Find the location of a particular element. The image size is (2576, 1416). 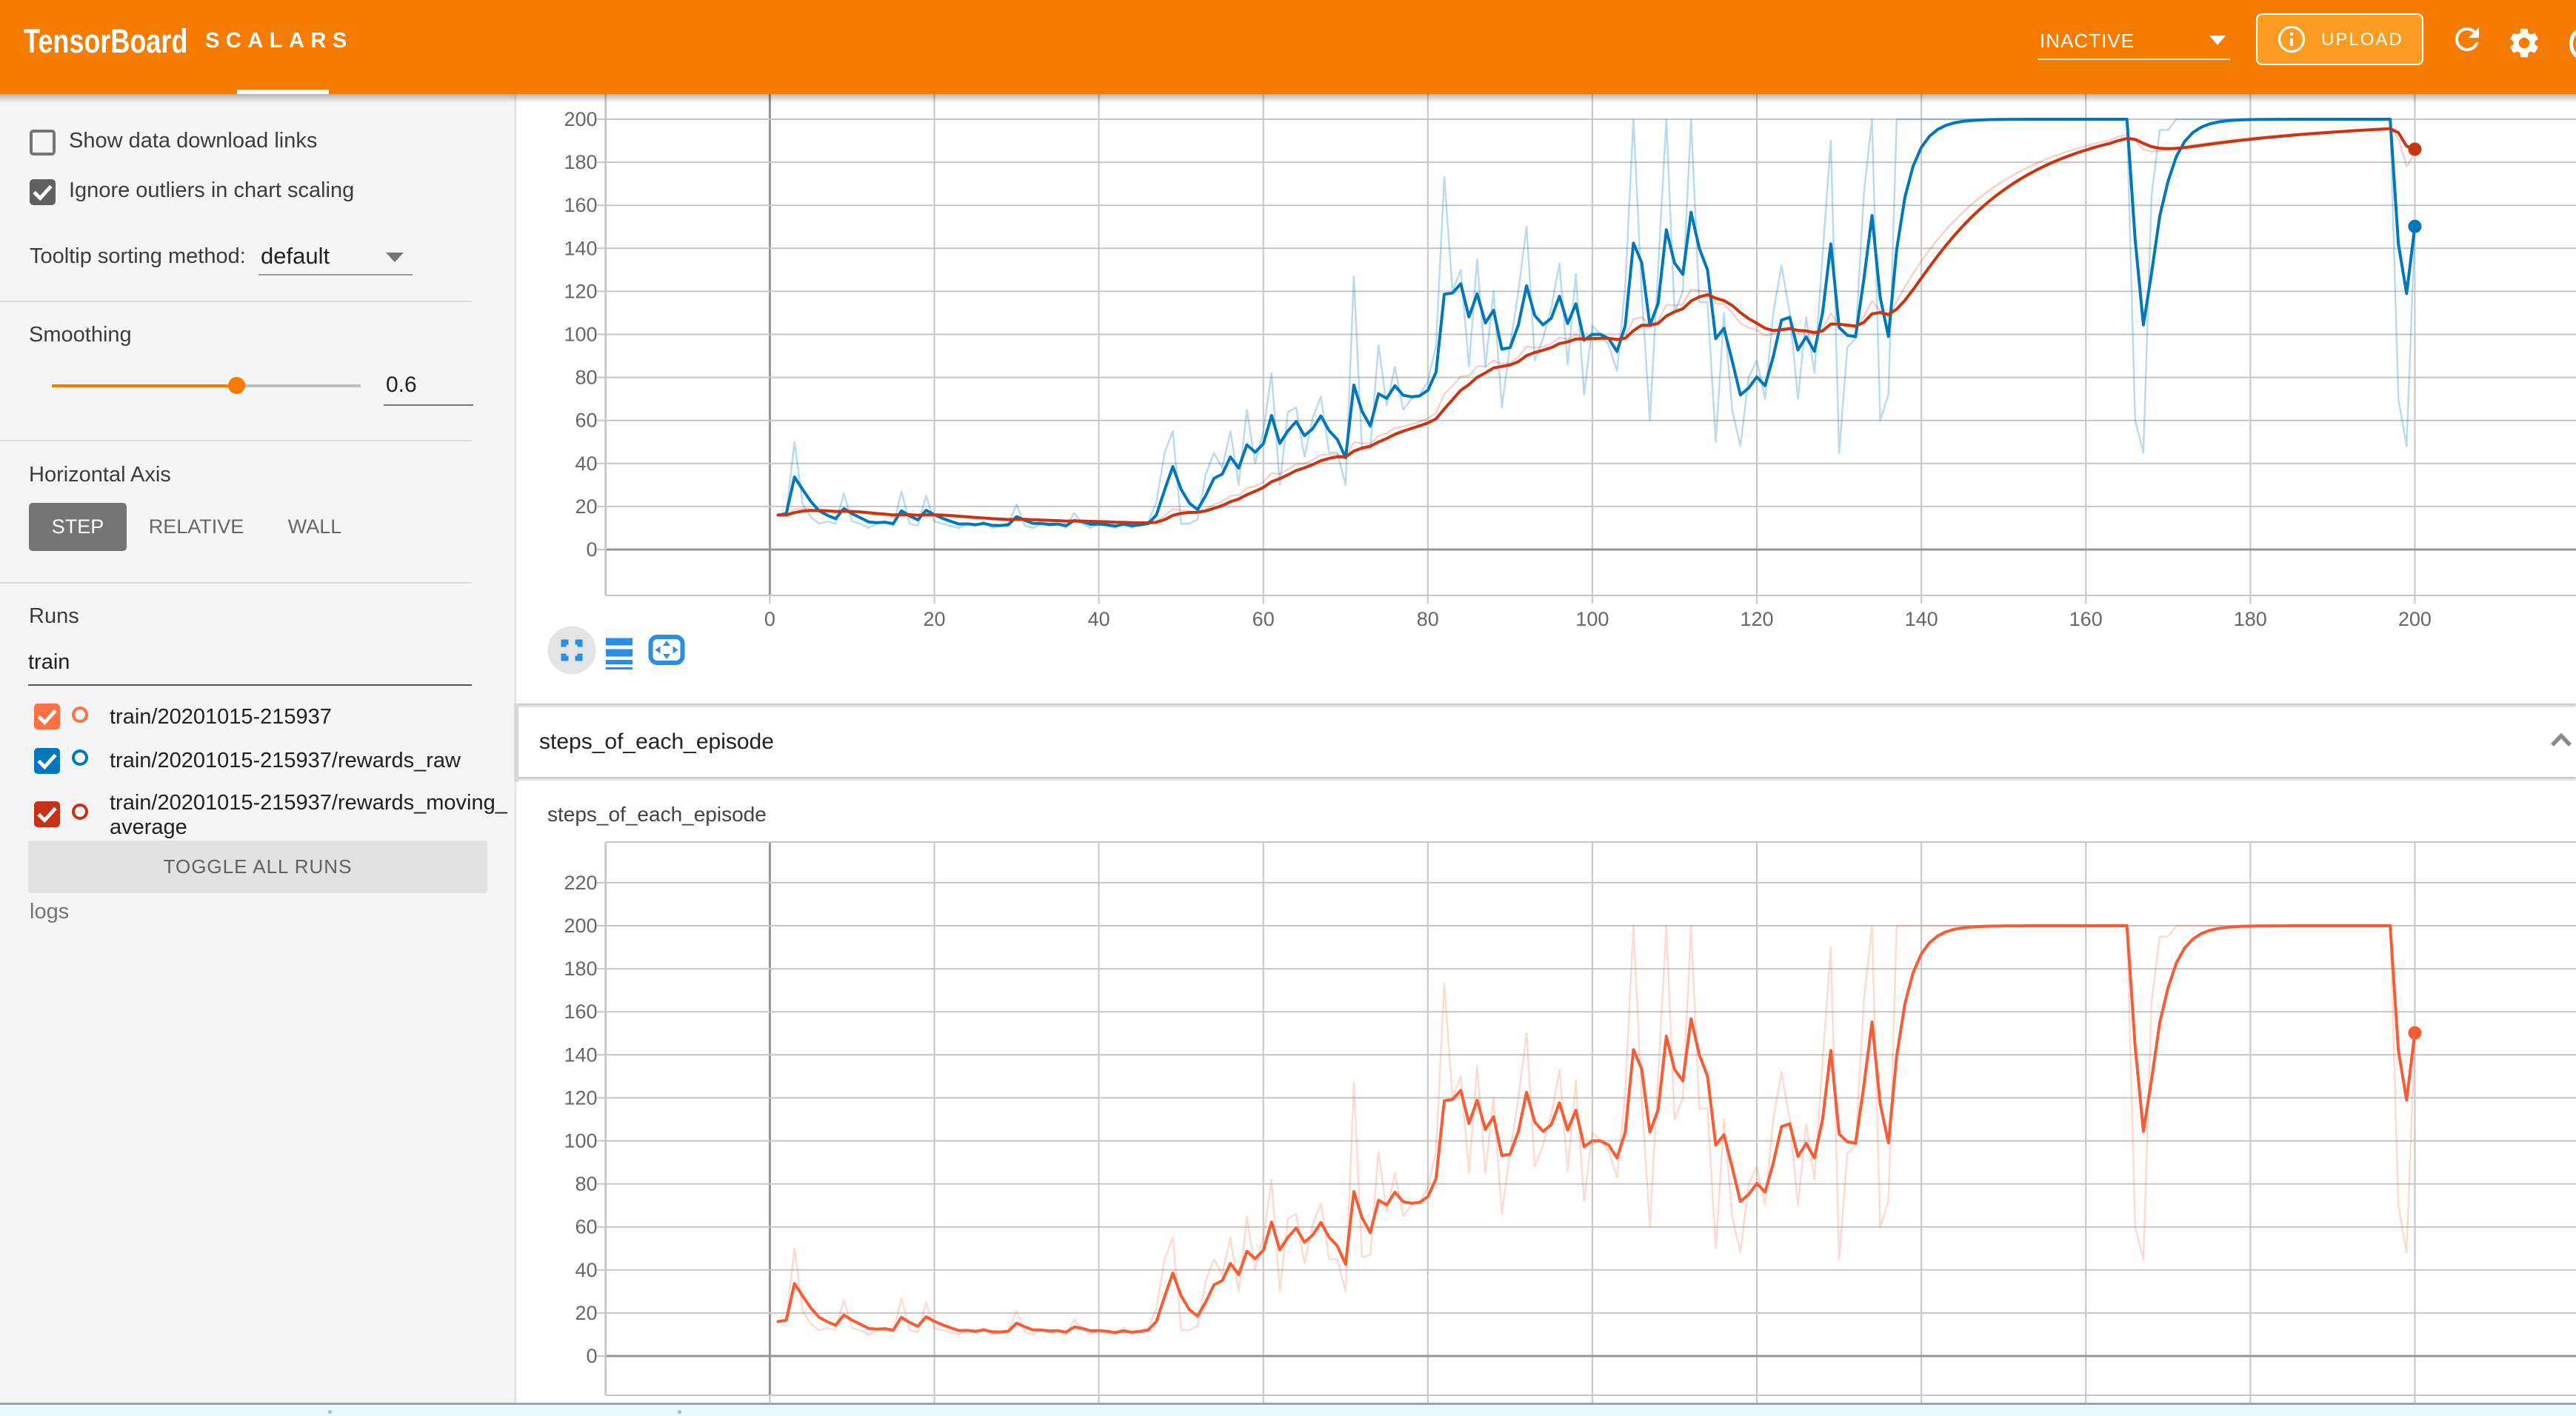

svg-text: 220 is located at coordinates (580, 883).